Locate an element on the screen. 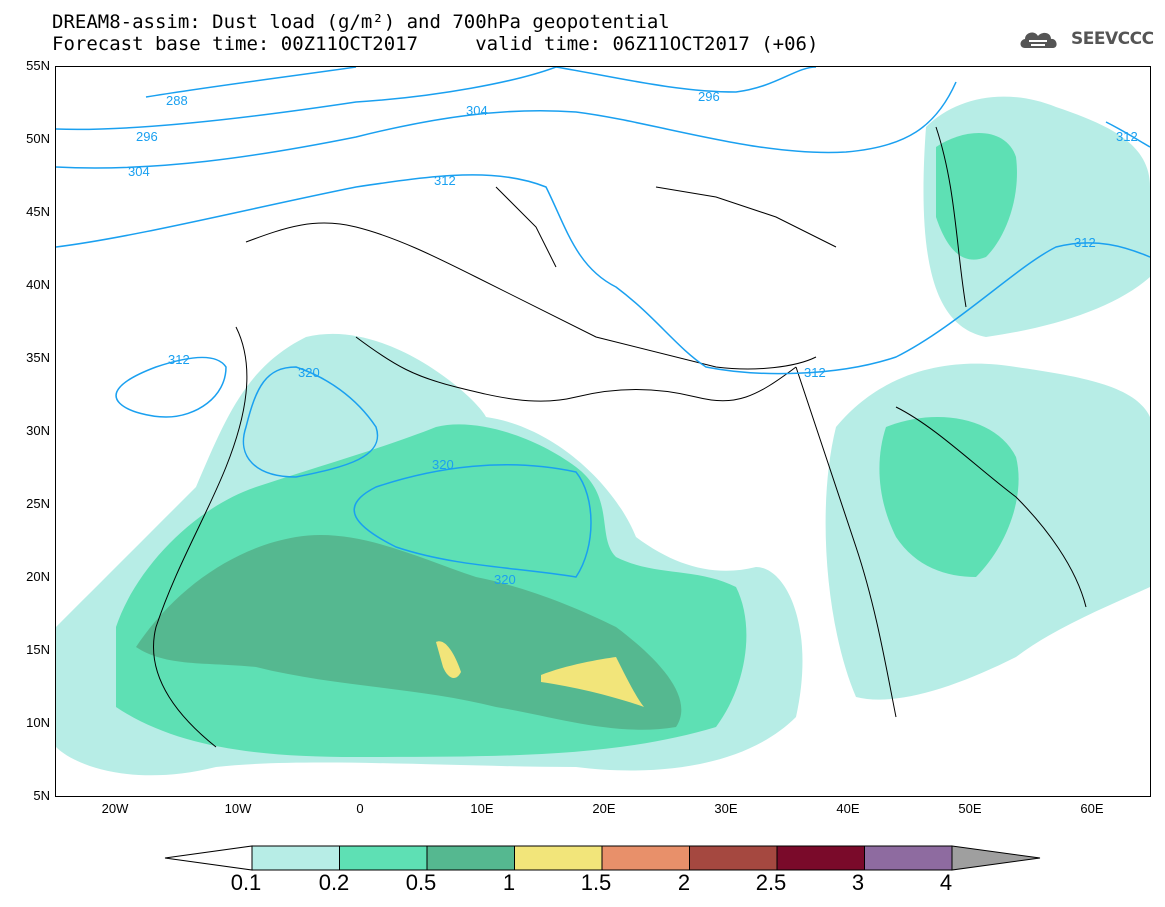 The width and height of the screenshot is (1165, 907). lon-tick-label: 30E is located at coordinates (726, 808).